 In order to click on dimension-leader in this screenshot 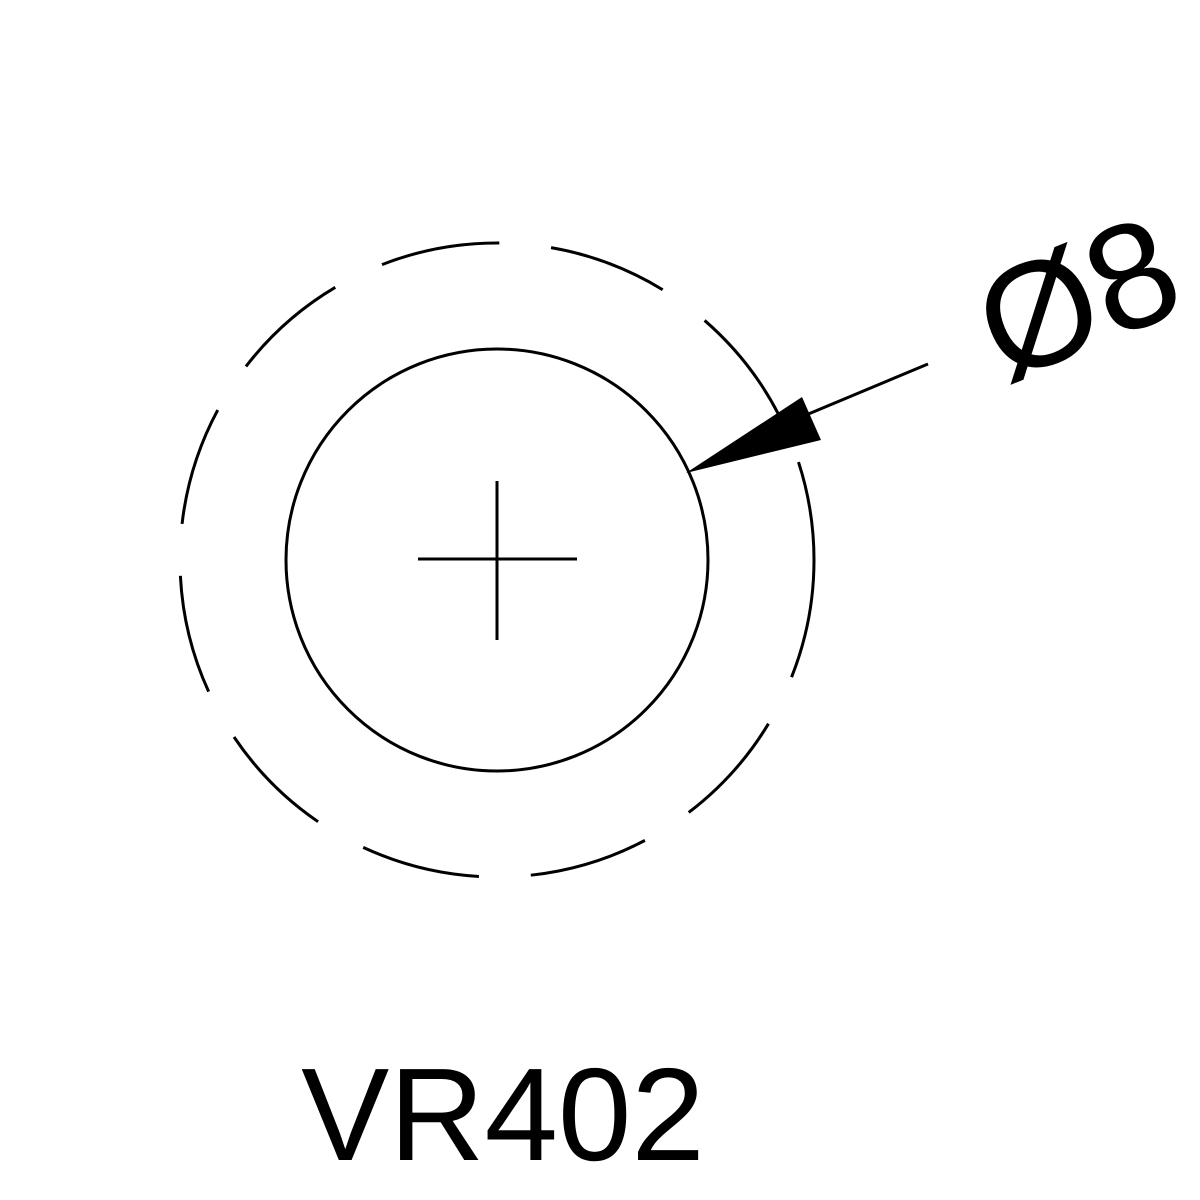, I will do `click(807, 417)`.